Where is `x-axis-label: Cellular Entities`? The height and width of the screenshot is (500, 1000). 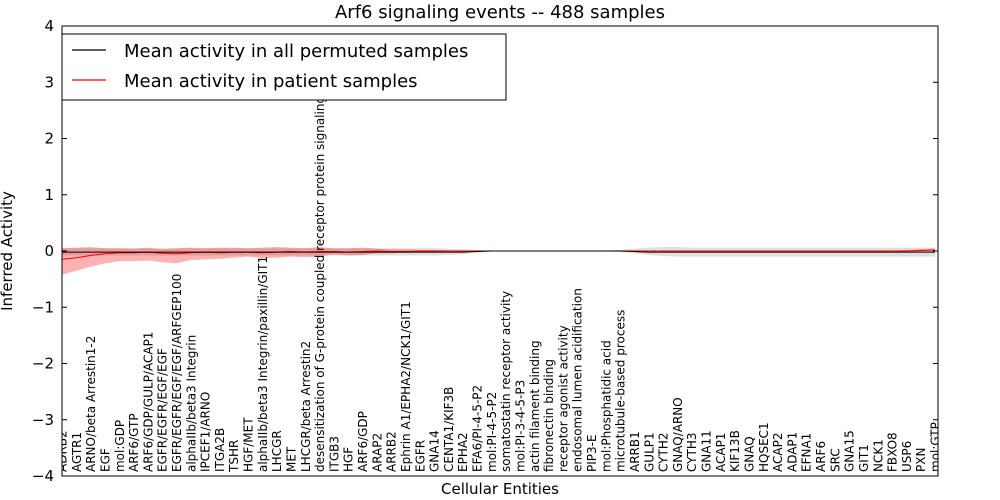 x-axis-label: Cellular Entities is located at coordinates (500, 489).